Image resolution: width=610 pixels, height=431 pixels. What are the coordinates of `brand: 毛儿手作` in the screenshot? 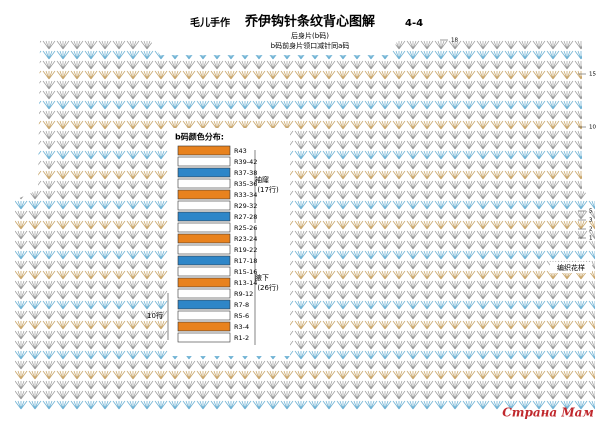 It's located at (210, 22).